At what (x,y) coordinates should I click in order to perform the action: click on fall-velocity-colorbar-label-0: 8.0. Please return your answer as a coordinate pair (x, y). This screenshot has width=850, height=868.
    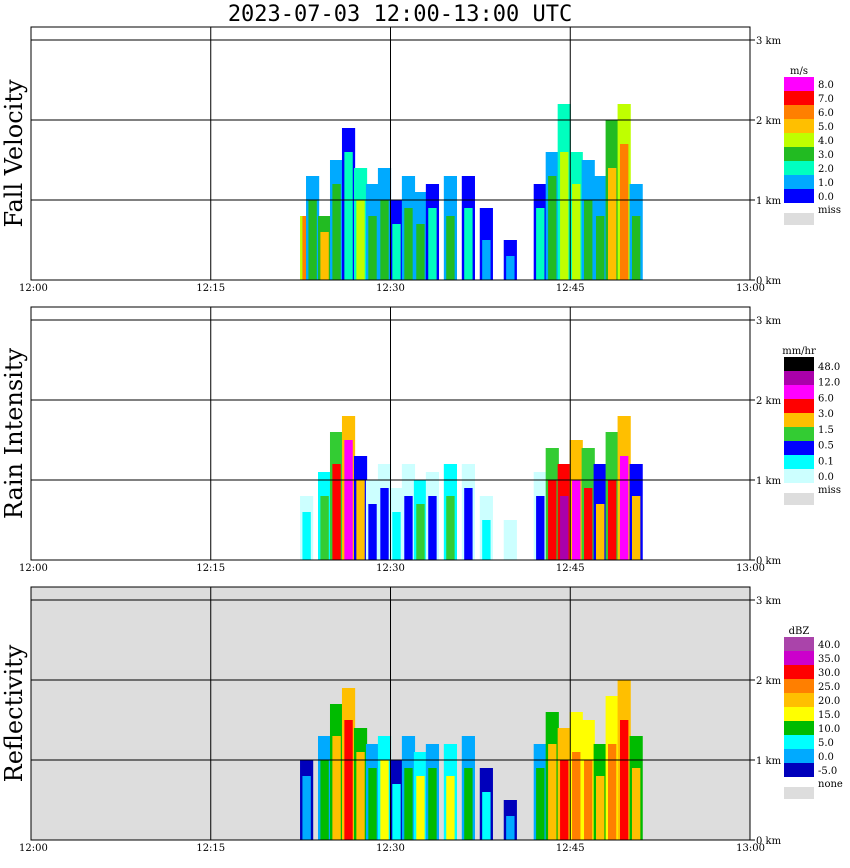
    Looking at the image, I should click on (826, 85).